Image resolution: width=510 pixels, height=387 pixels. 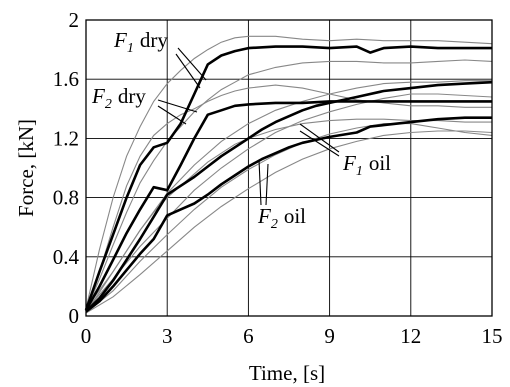 What do you see at coordinates (248, 126) in the screenshot?
I see `annotation-leaders` at bounding box center [248, 126].